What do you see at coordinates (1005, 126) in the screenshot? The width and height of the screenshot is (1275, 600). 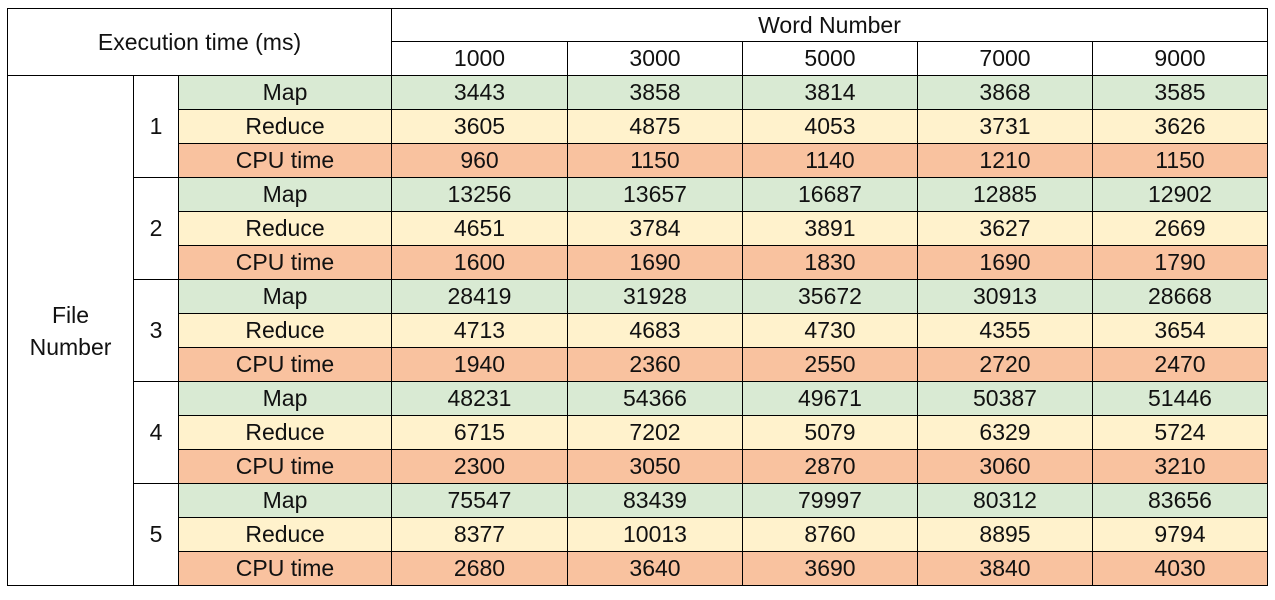 I see `value-cell: 3731` at bounding box center [1005, 126].